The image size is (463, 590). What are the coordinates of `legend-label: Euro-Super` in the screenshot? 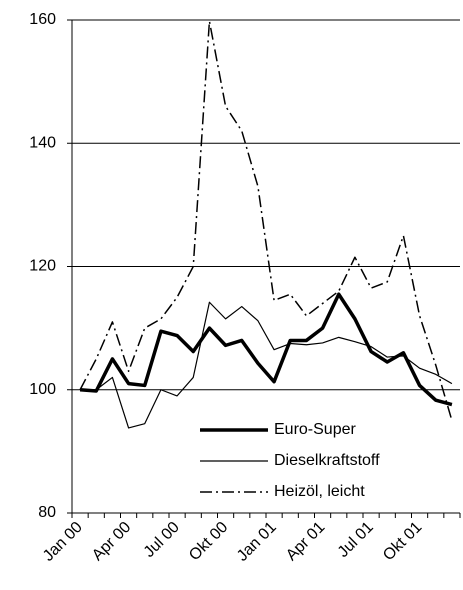 It's located at (315, 429).